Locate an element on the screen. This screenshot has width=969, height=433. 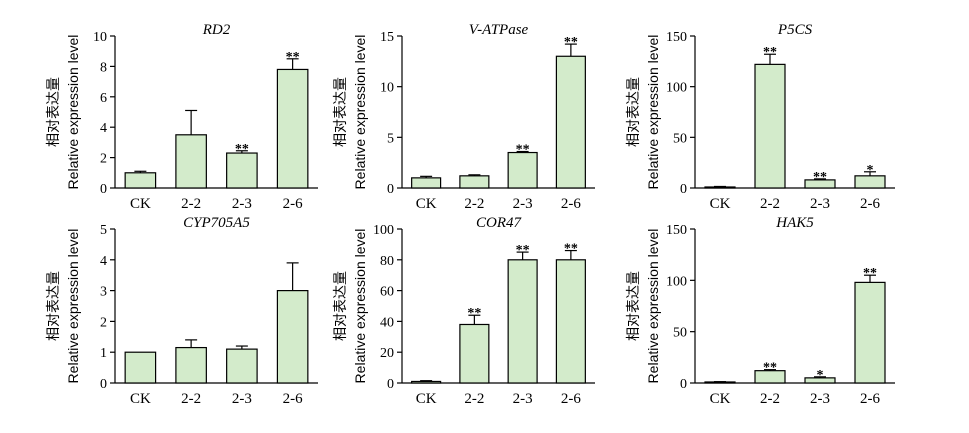
y-tick-label: 2 is located at coordinates (103, 322).